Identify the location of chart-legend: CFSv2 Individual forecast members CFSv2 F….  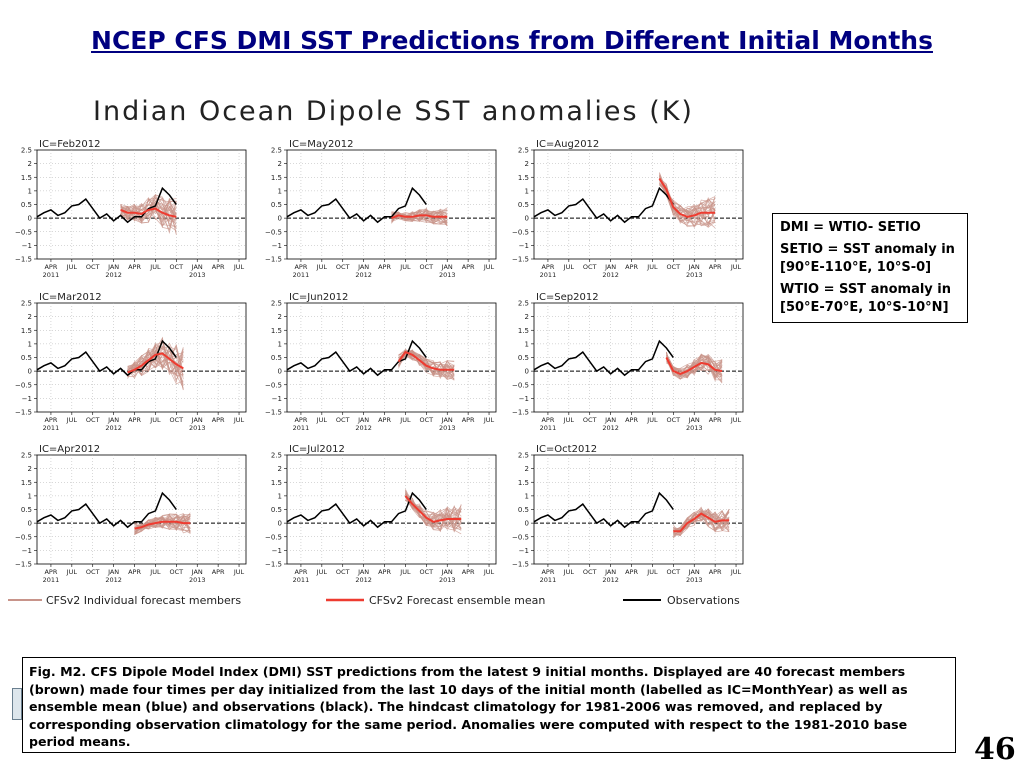
(374, 600).